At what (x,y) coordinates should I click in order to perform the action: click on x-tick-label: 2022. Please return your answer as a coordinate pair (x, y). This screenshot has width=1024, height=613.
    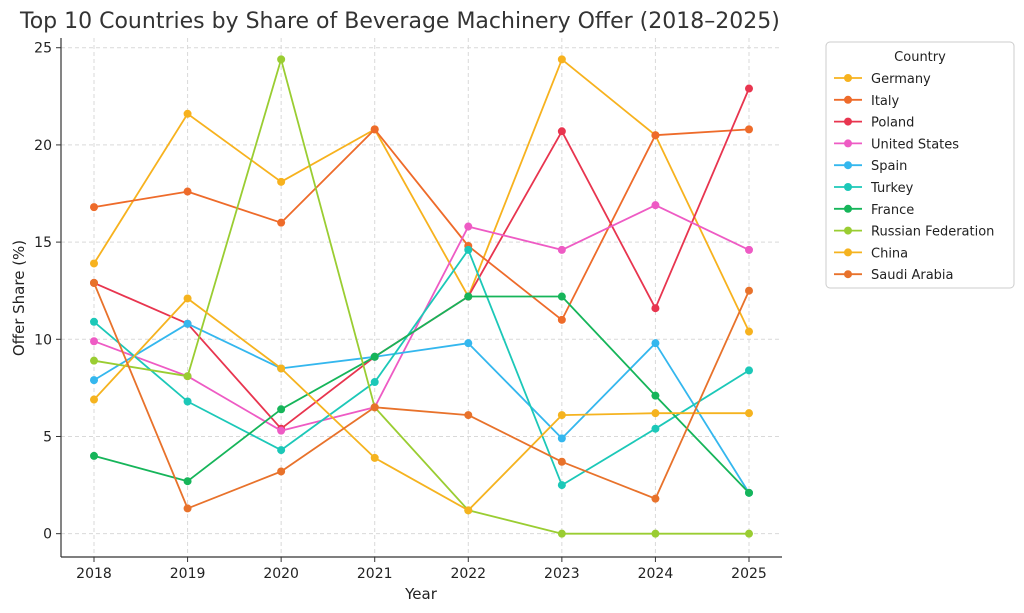
    Looking at the image, I should click on (468, 574).